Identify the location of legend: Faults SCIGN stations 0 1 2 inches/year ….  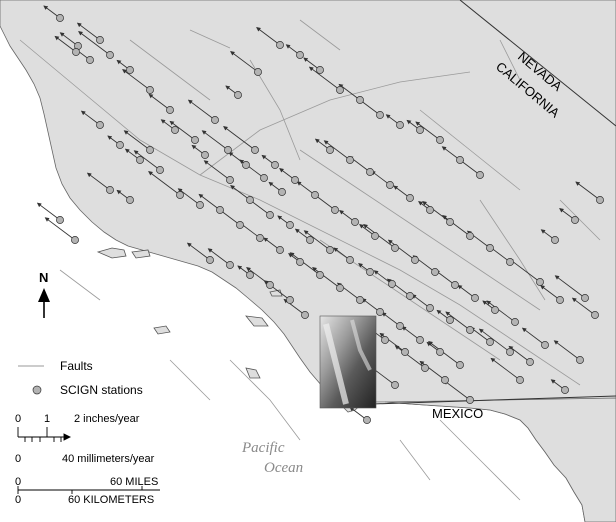
(87, 432).